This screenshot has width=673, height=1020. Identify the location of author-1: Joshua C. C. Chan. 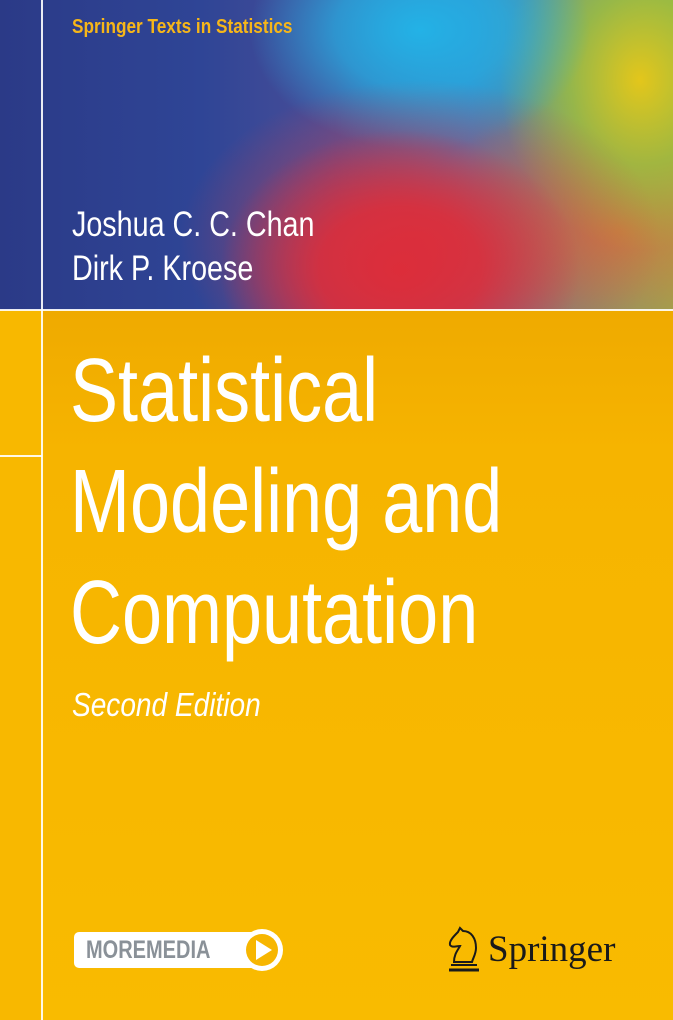
(193, 224).